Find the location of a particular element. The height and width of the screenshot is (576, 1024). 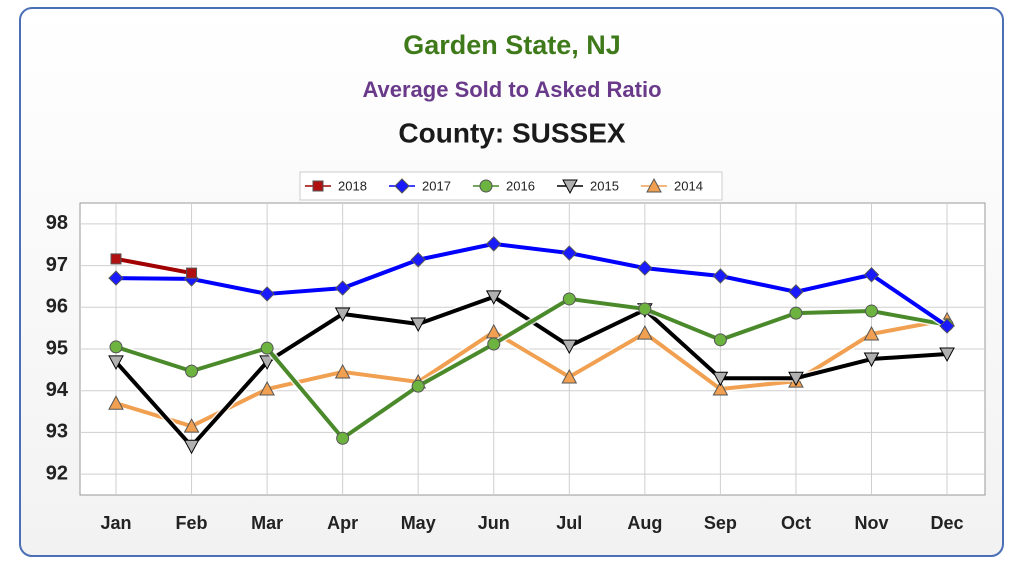

y-tick-label: 96 is located at coordinates (57, 307).